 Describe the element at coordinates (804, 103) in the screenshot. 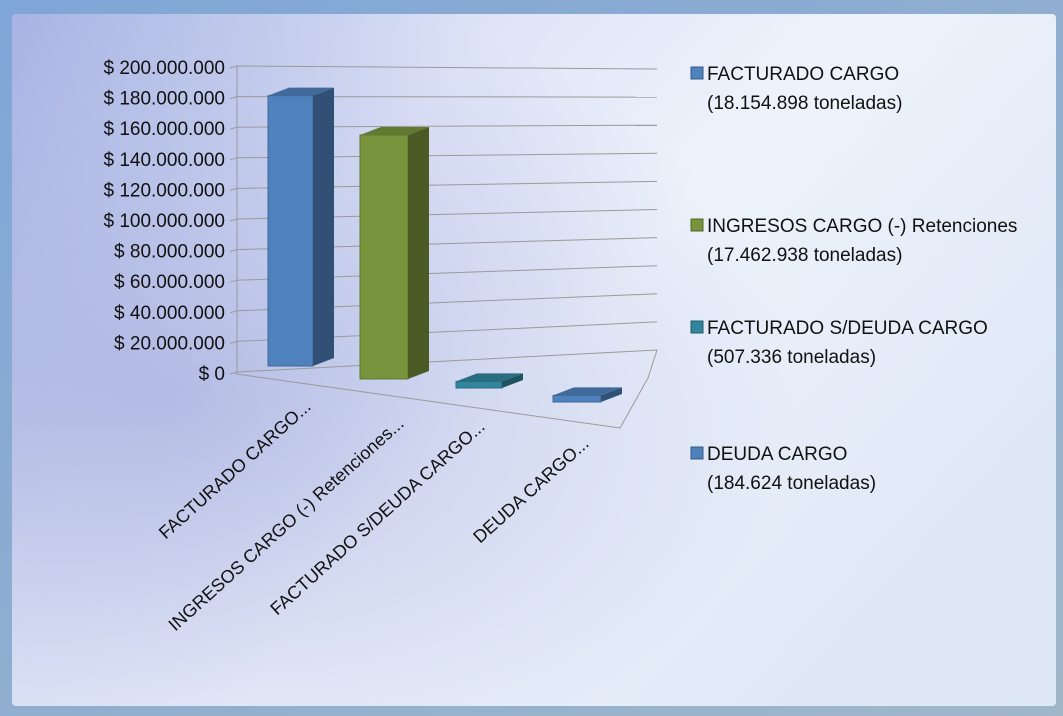

I see `legend-sublabel: (18.154.898 toneladas)` at that location.